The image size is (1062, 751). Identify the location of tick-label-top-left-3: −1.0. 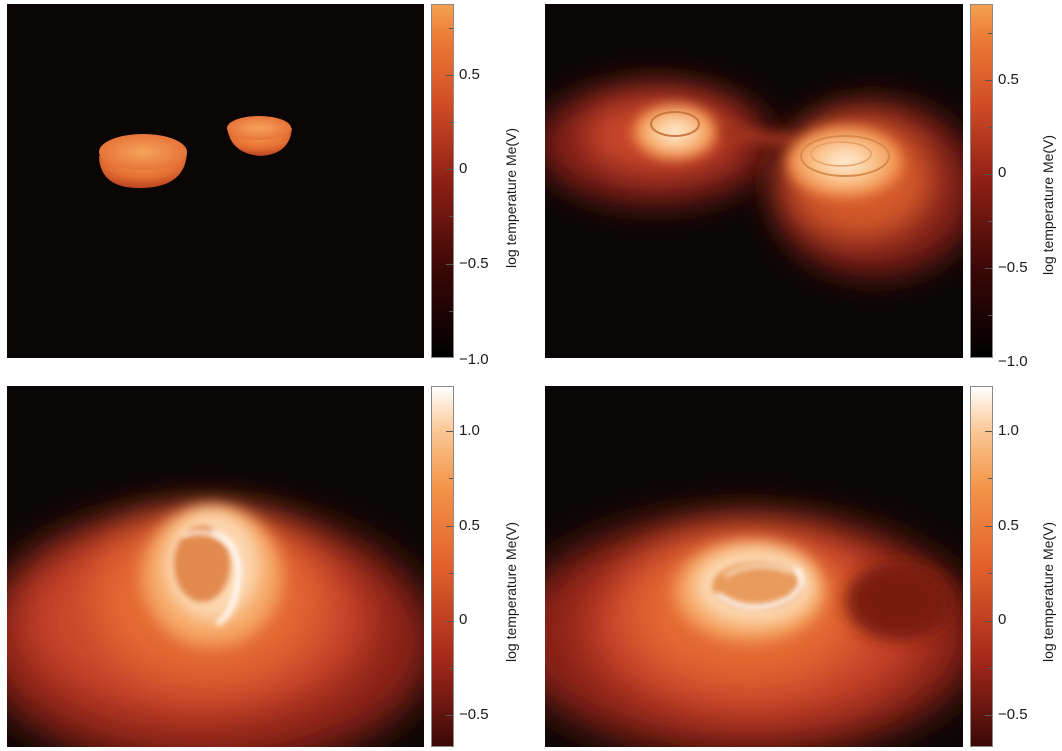
(474, 359).